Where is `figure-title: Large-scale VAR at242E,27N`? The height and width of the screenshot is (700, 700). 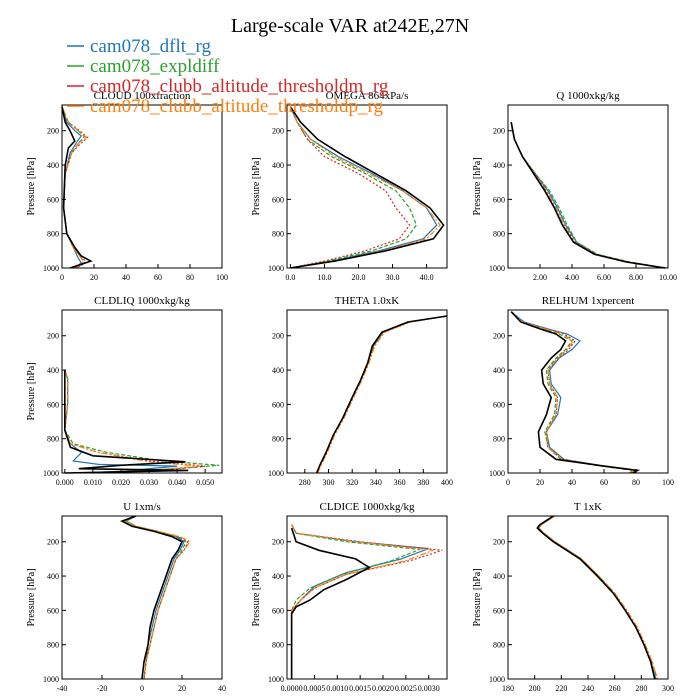 figure-title: Large-scale VAR at242E,27N is located at coordinates (350, 26).